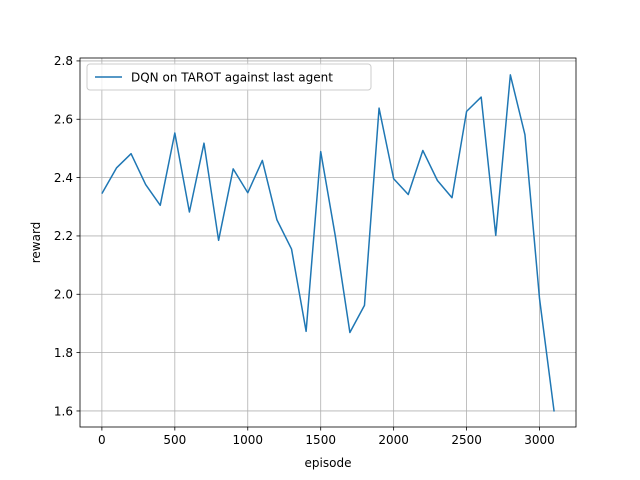  Describe the element at coordinates (328, 463) in the screenshot. I see `x-axis-label: episode` at that location.